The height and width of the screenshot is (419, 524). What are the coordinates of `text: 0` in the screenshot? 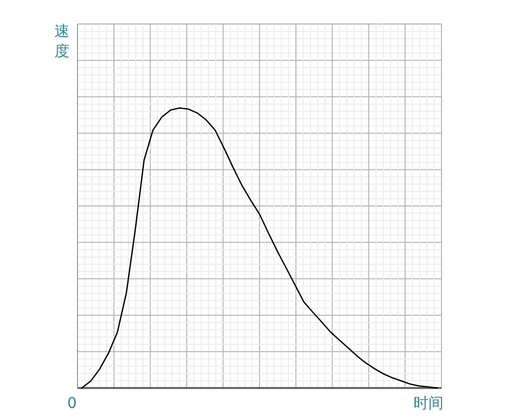 It's located at (72, 403).